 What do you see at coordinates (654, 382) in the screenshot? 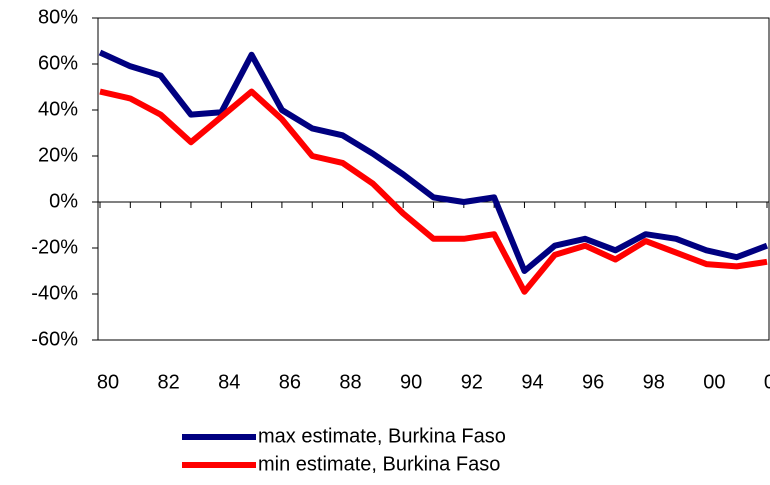
I see `x-tick-label: 98` at bounding box center [654, 382].